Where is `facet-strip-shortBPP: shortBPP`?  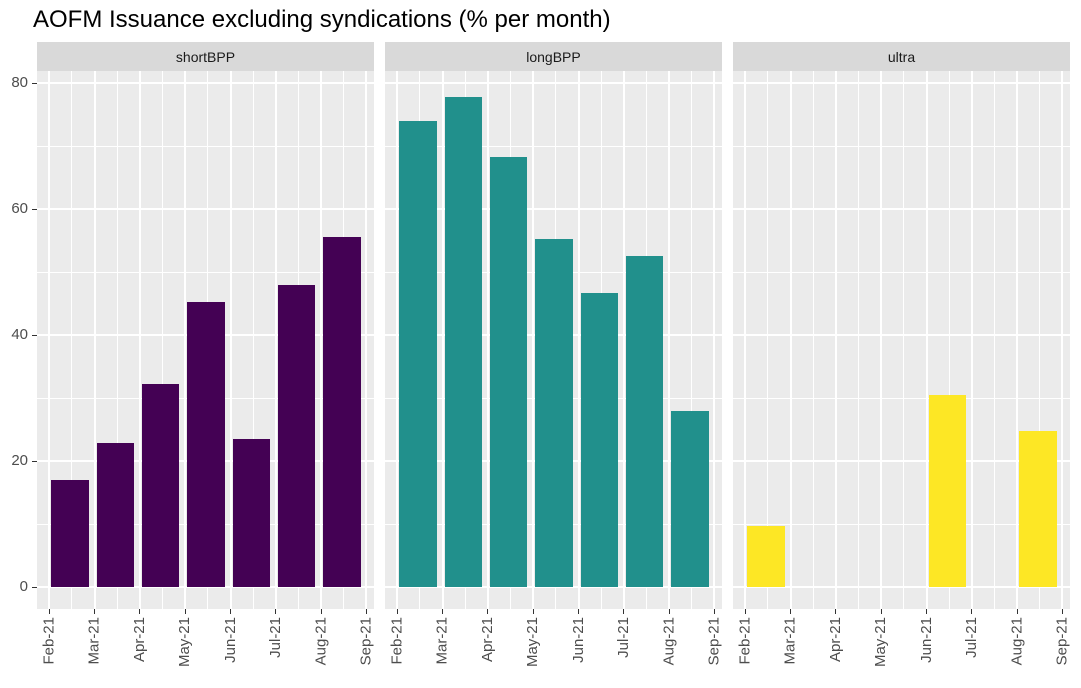
facet-strip-shortBPP: shortBPP is located at coordinates (205, 56).